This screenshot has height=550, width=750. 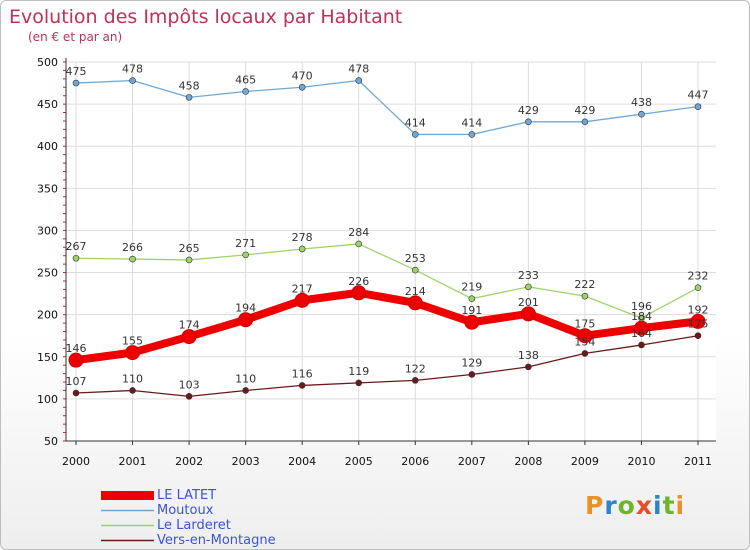 I want to click on data-label: 201, so click(x=528, y=302).